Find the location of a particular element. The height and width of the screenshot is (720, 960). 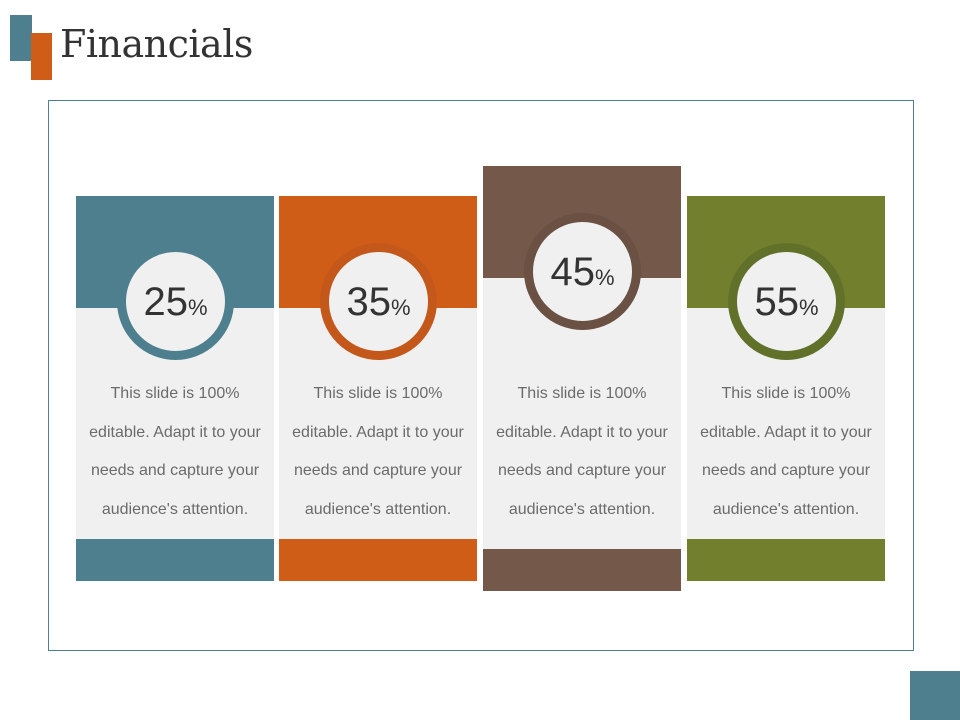

stat-card-1-ring: 25% is located at coordinates (175, 301).